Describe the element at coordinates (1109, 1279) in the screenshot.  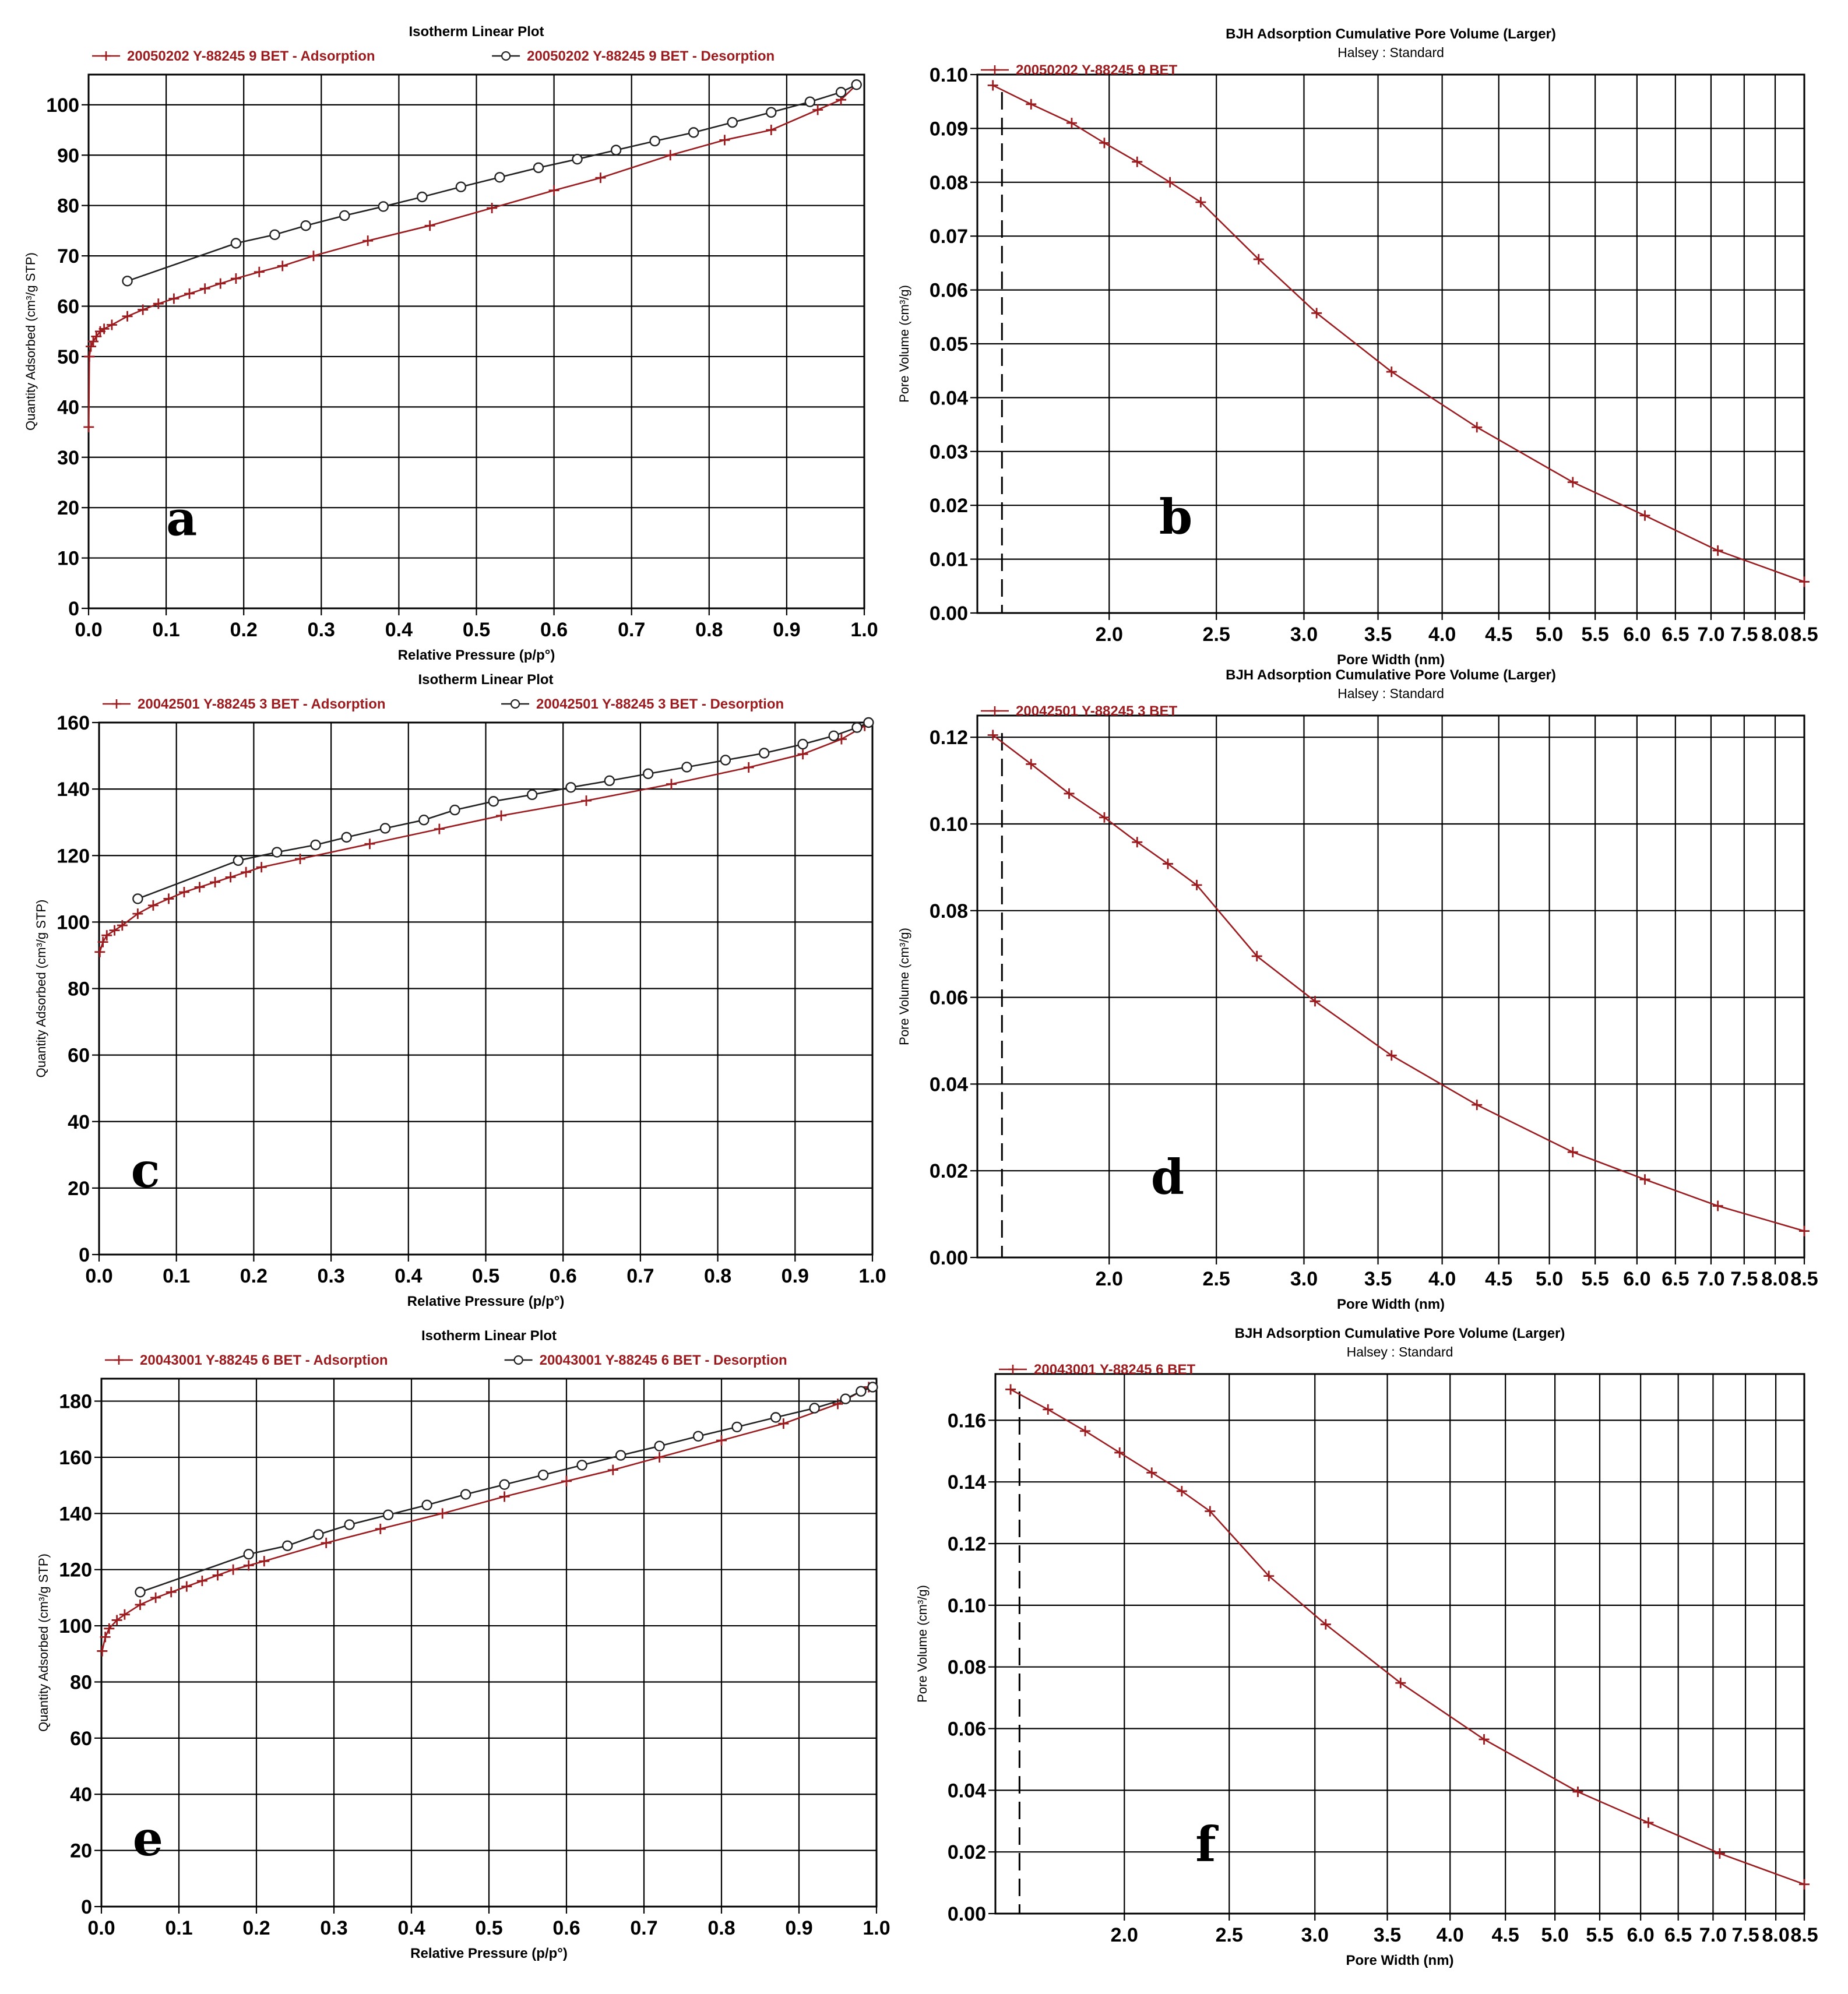
I see `x-tick-label: 2.0` at that location.